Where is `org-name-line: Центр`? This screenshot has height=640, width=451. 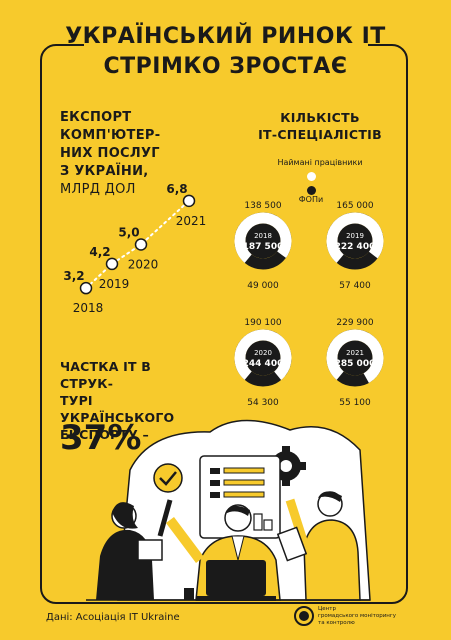 org-name-line: Центр is located at coordinates (327, 609).